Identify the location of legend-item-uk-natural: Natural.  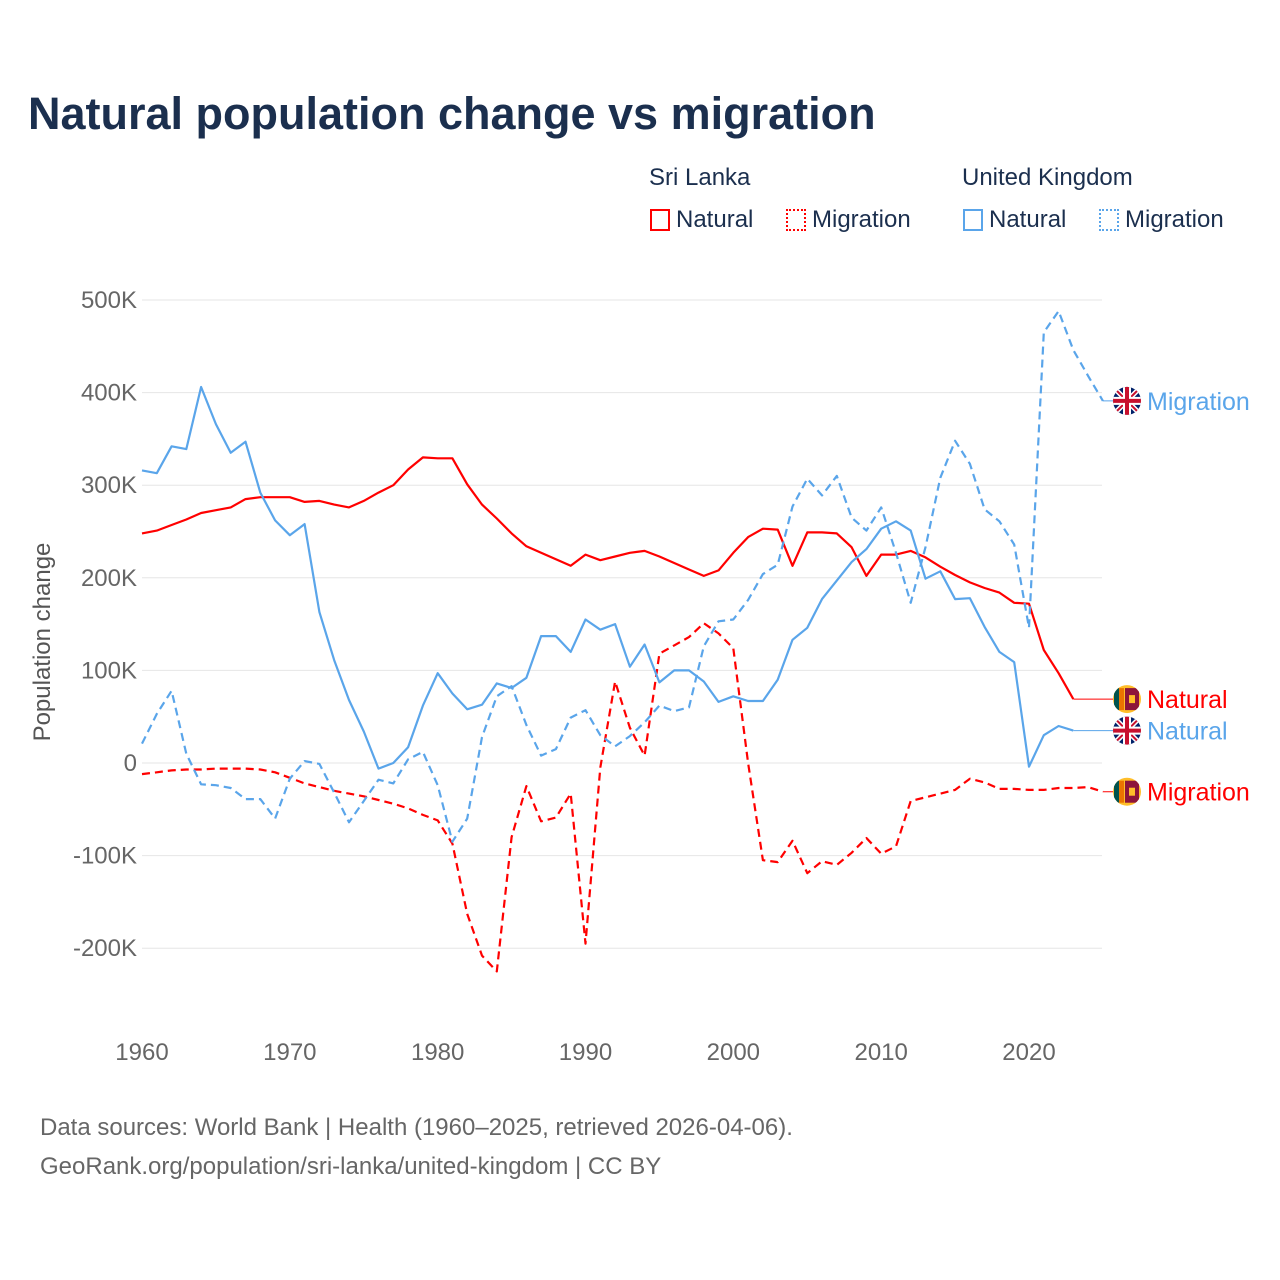
(1014, 220).